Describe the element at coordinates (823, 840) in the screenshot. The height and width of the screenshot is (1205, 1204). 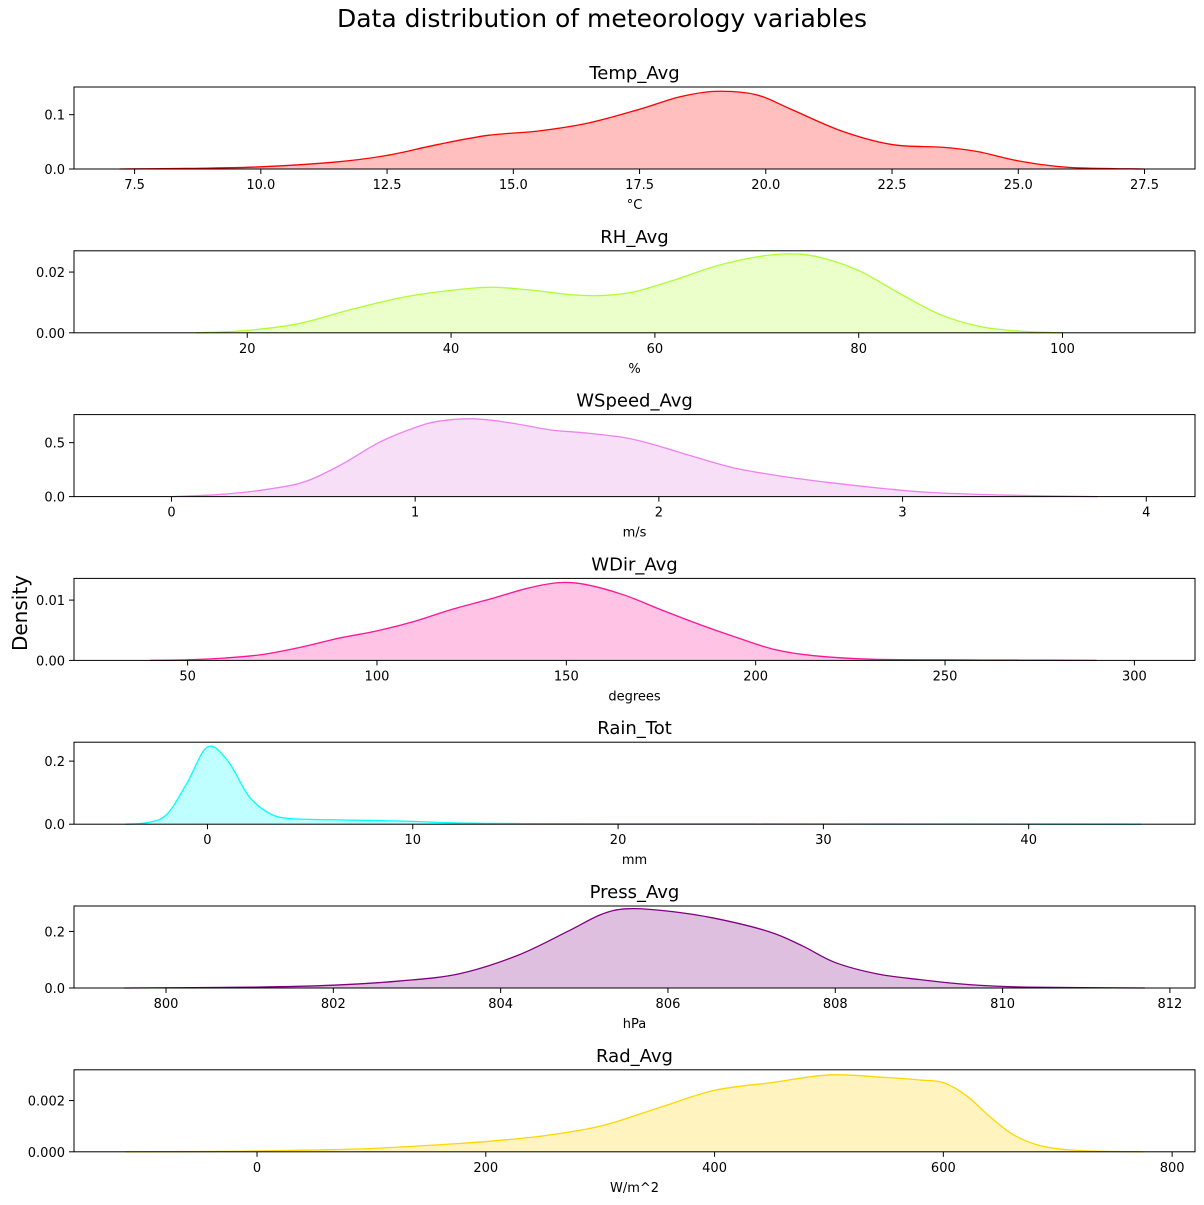
I see `x-tick-label: 30` at that location.